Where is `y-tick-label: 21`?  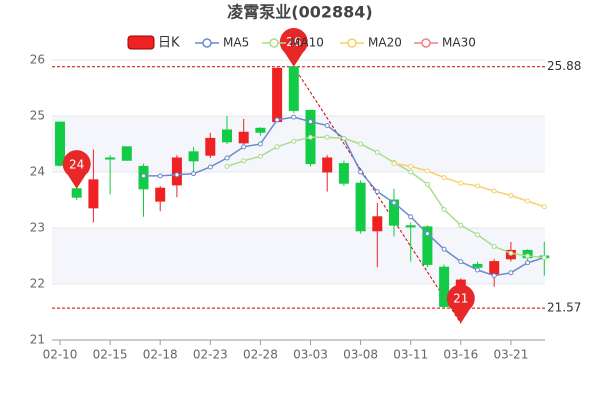 y-tick-label: 21 is located at coordinates (37, 340).